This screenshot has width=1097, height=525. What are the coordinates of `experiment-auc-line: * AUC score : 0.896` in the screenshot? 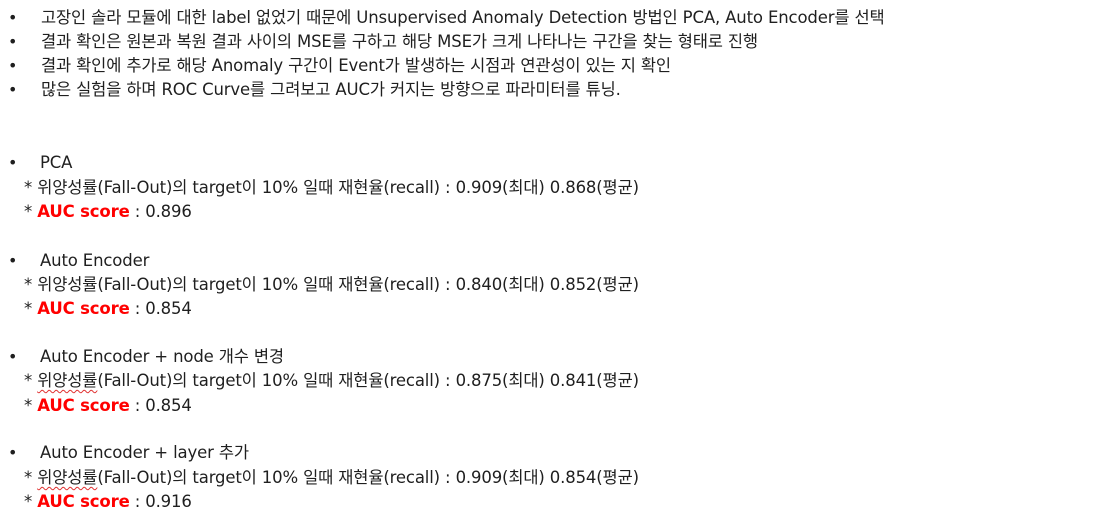 It's located at (108, 212).